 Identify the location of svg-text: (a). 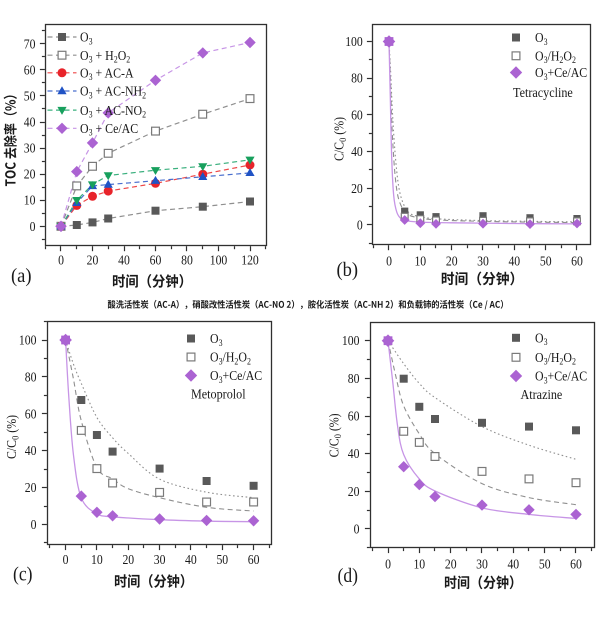
(21, 277).